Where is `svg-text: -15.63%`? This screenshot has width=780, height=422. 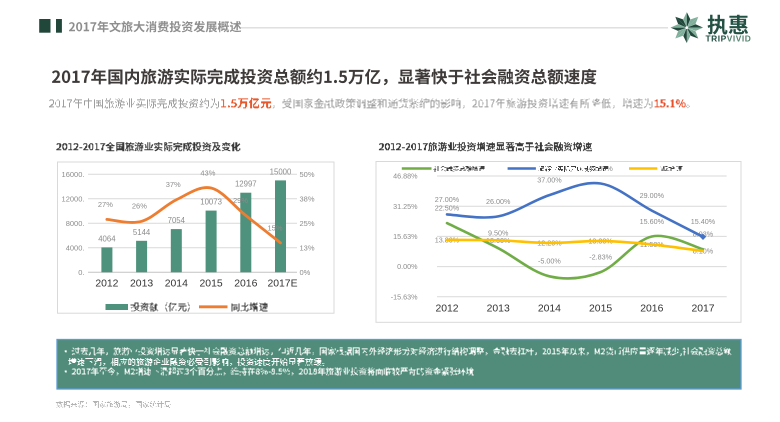
svg-text: -15.63% is located at coordinates (404, 296).